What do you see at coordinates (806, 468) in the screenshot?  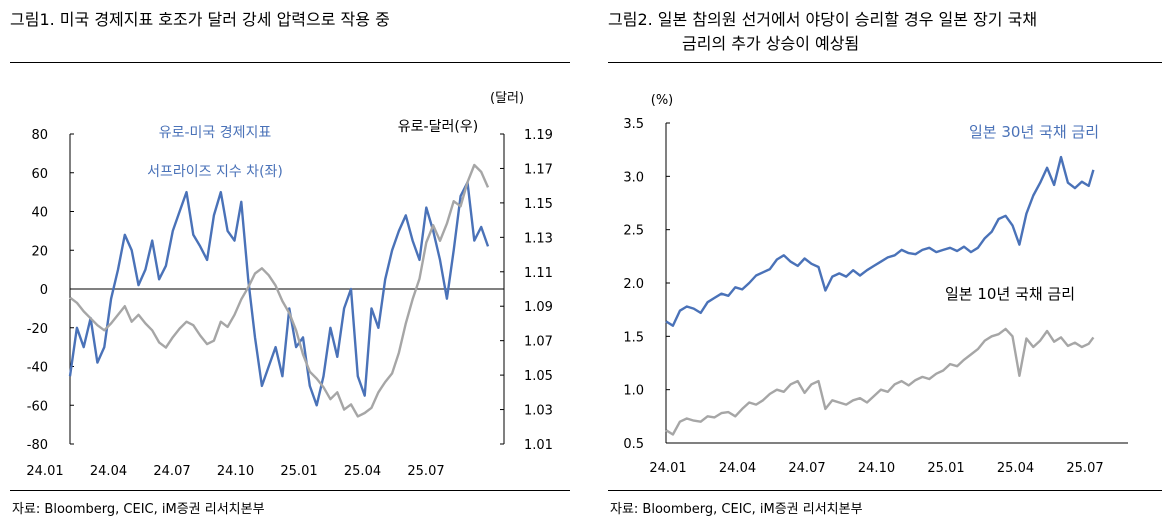 I see `chart2-x-tick-label: 24.07` at bounding box center [806, 468].